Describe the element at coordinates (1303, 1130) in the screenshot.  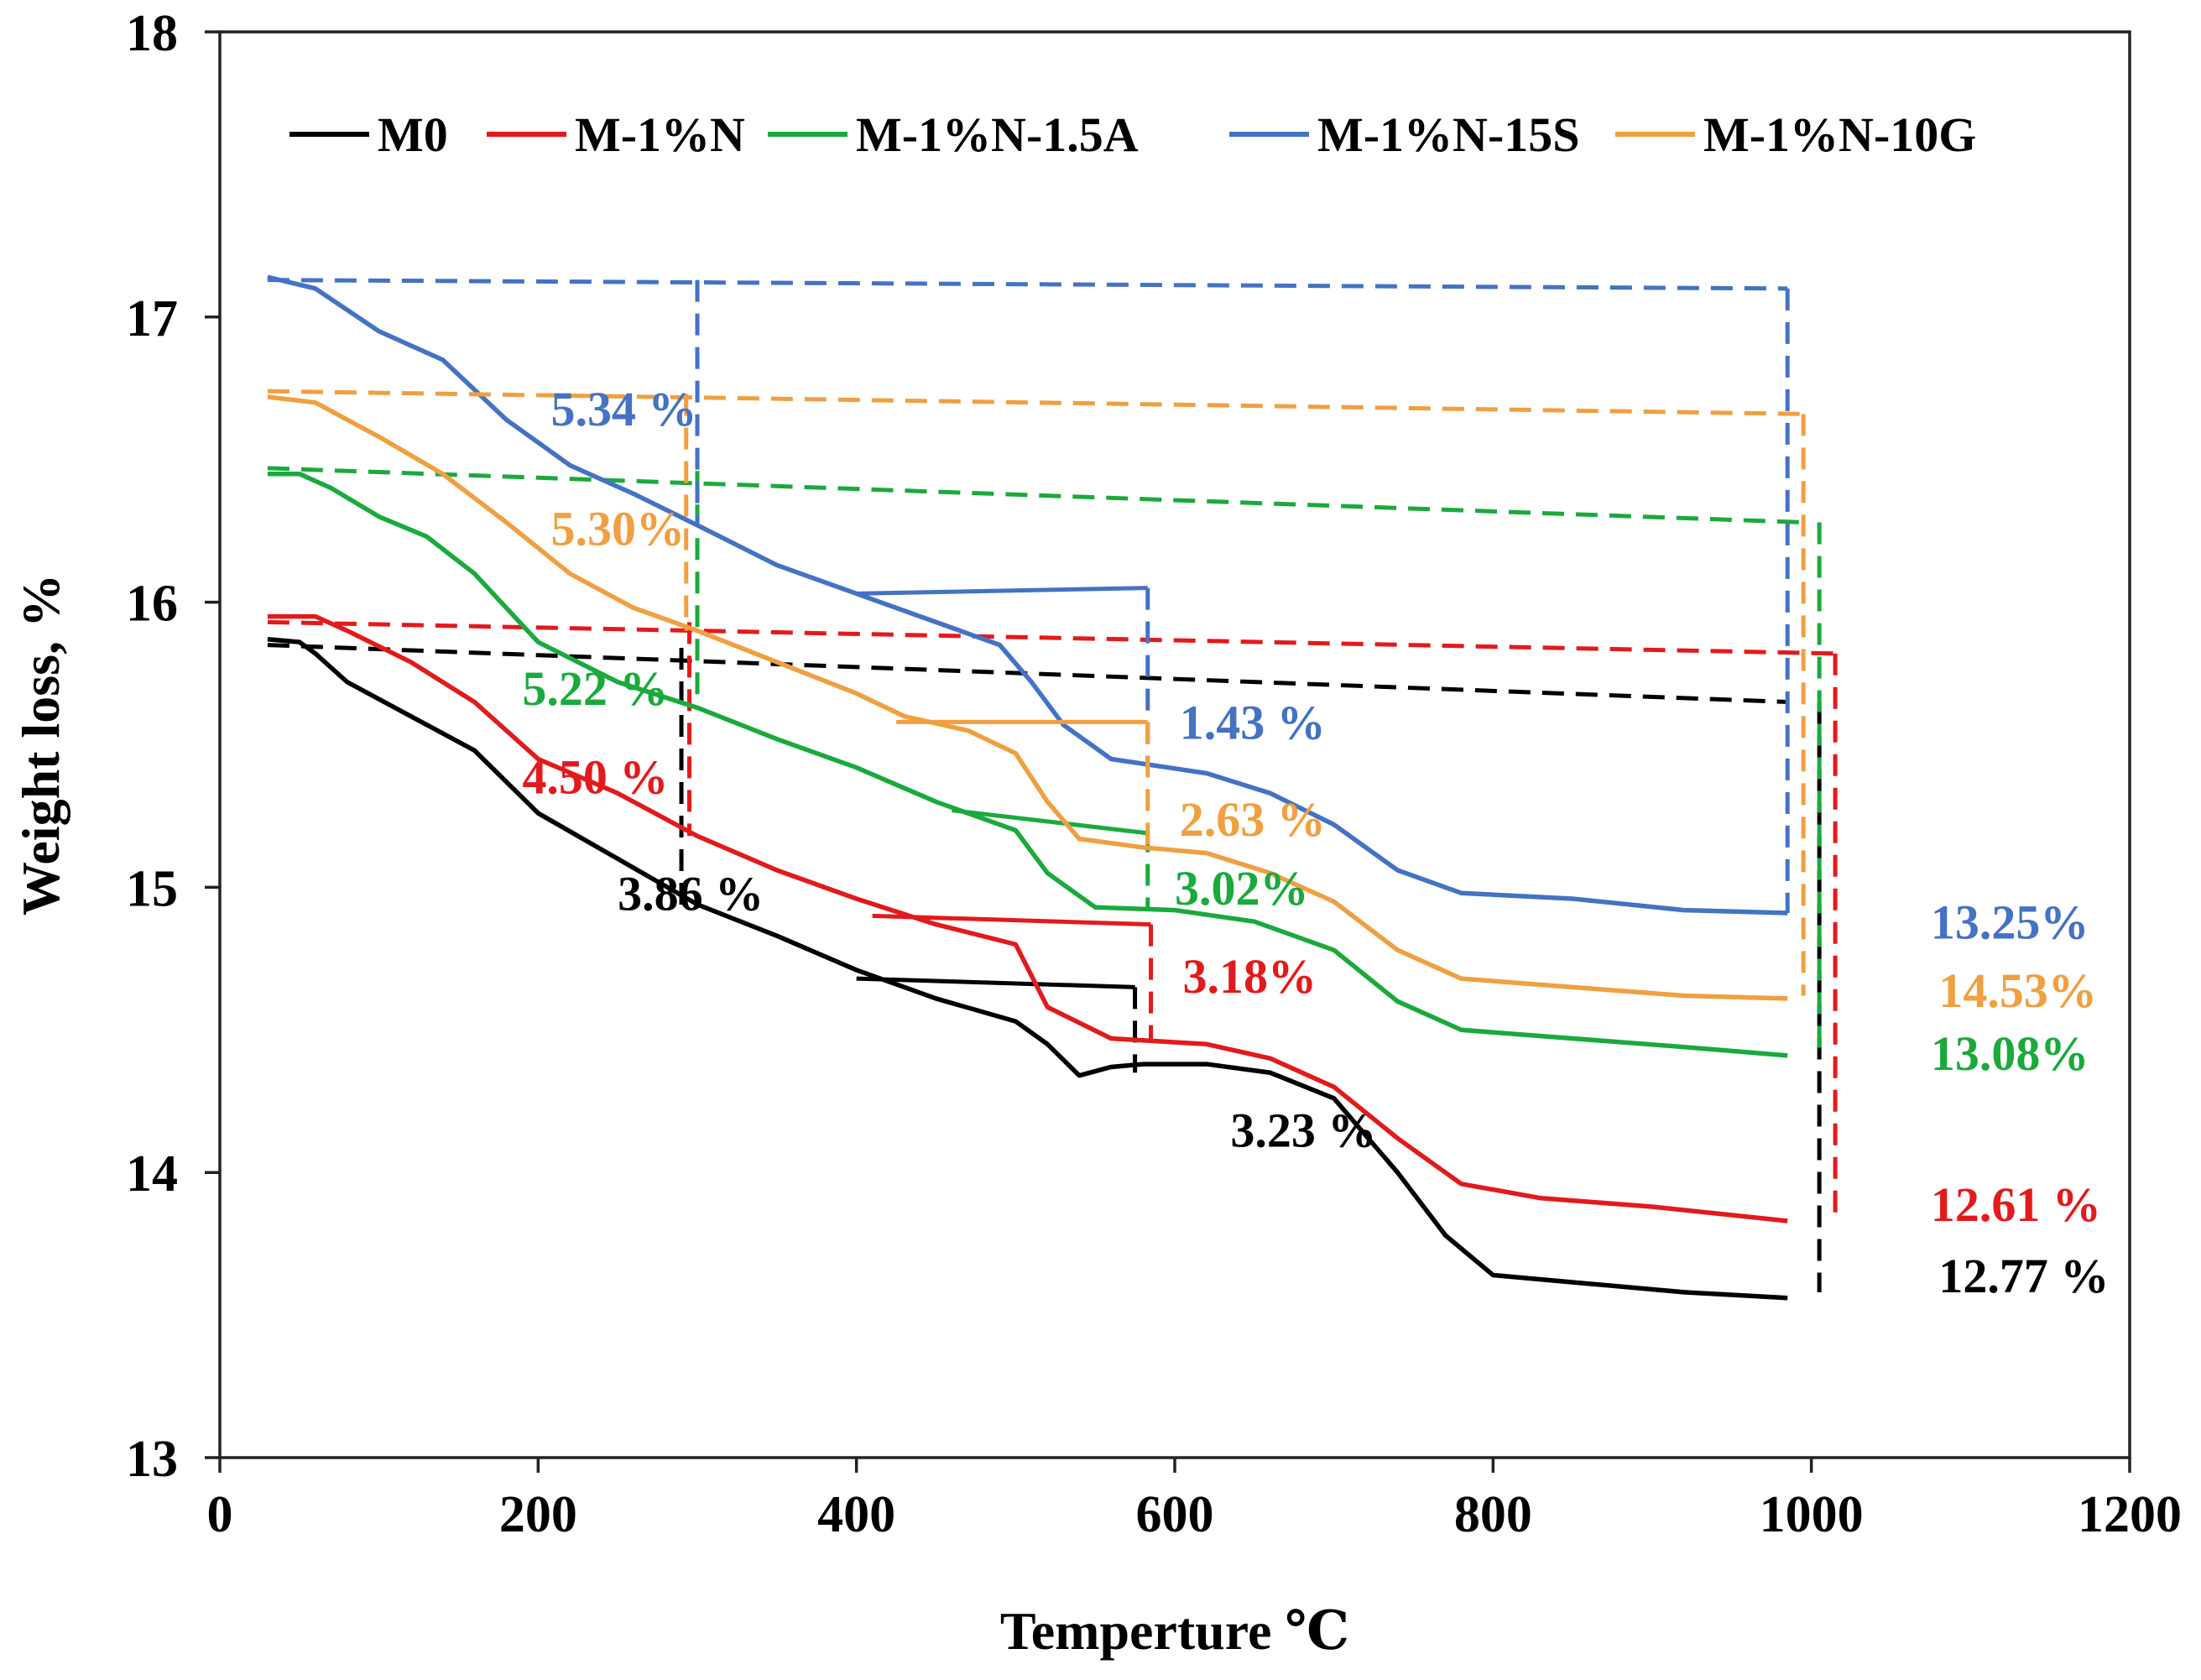
I see `data-label: 3.23 %` at that location.